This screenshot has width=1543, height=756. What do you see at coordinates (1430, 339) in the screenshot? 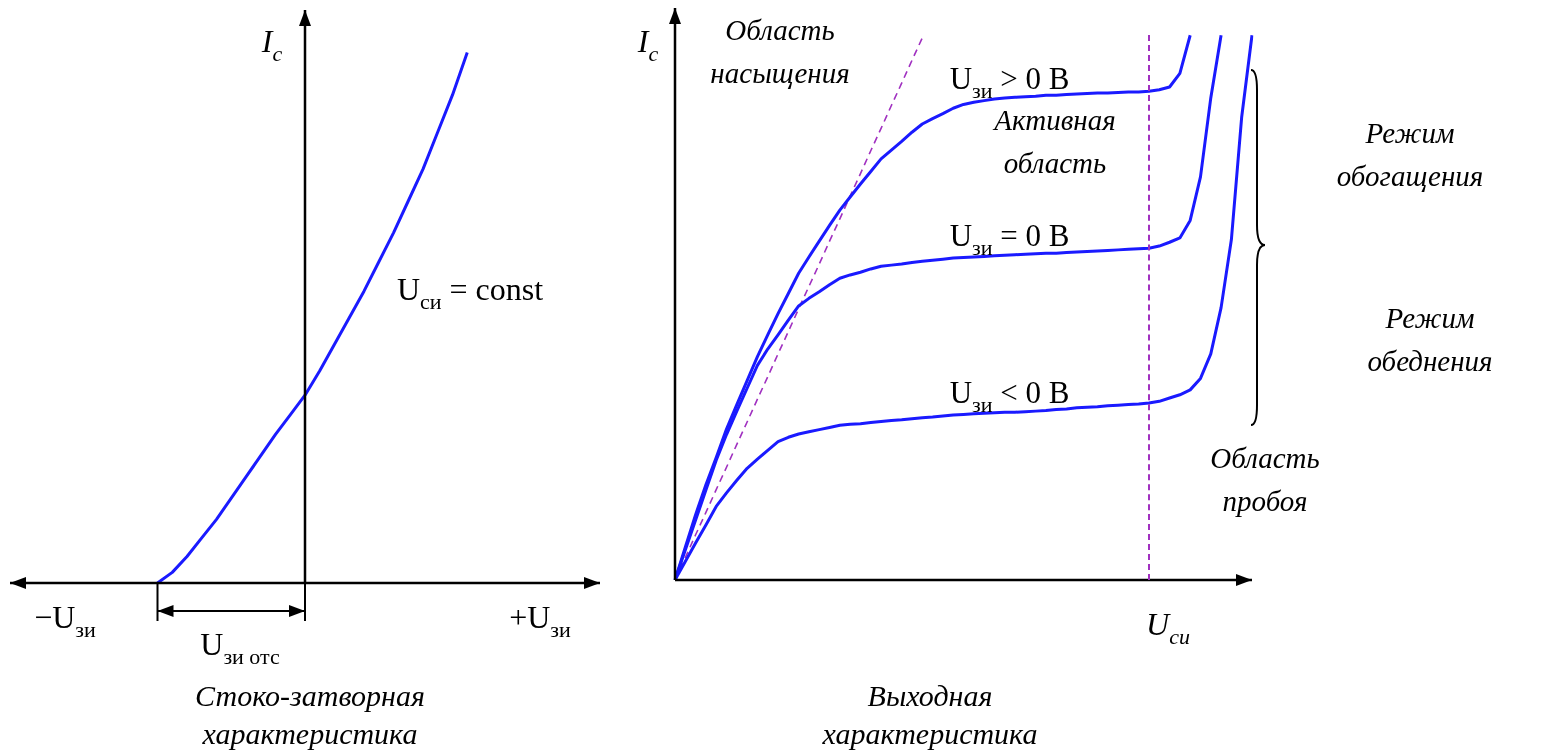
I see `text: Режим обеднения` at bounding box center [1430, 339].